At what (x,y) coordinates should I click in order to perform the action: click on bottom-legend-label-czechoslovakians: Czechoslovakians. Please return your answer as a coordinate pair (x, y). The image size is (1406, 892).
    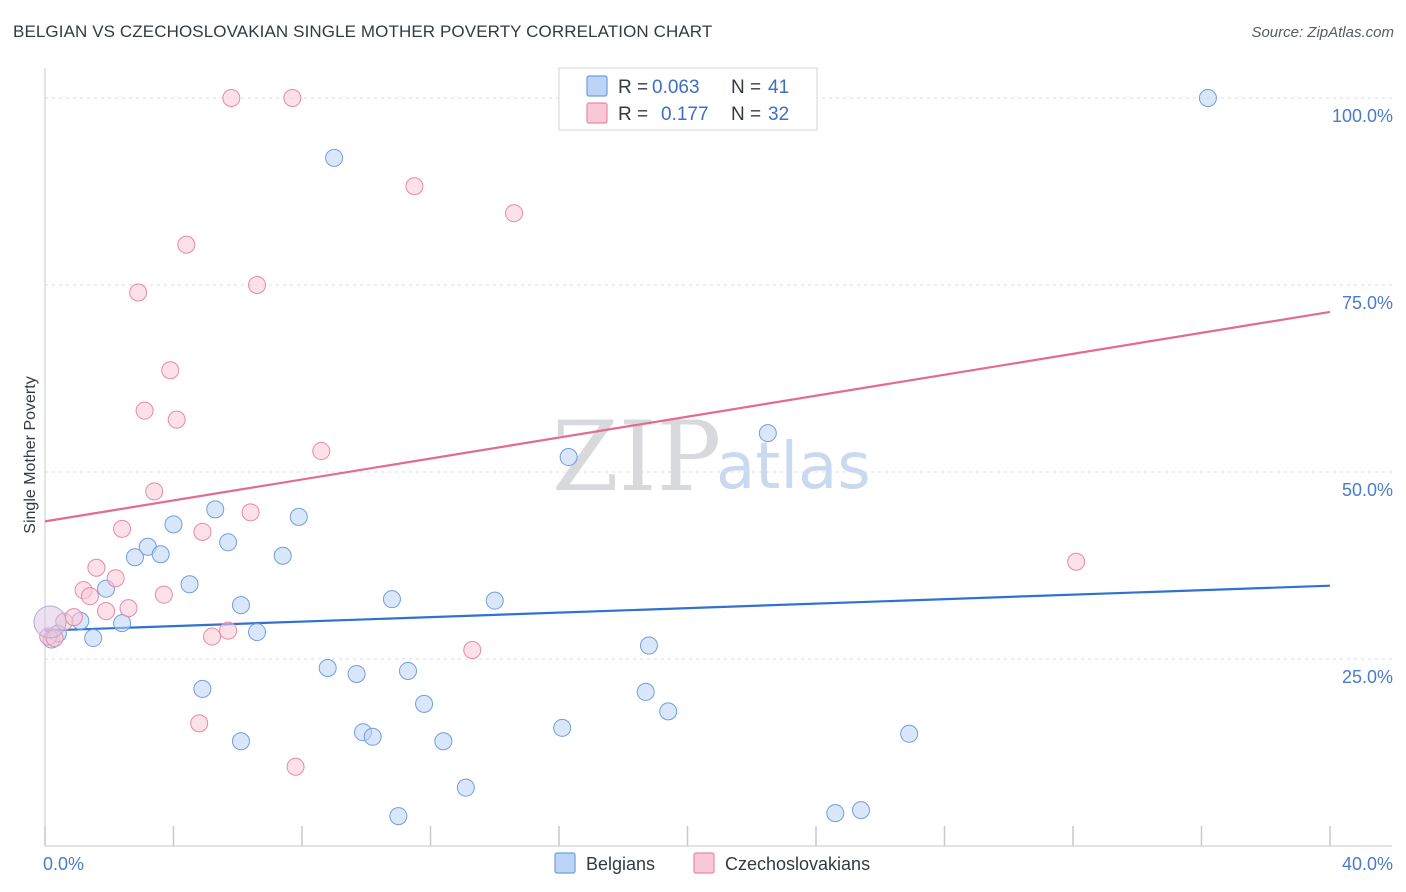
    Looking at the image, I should click on (797, 864).